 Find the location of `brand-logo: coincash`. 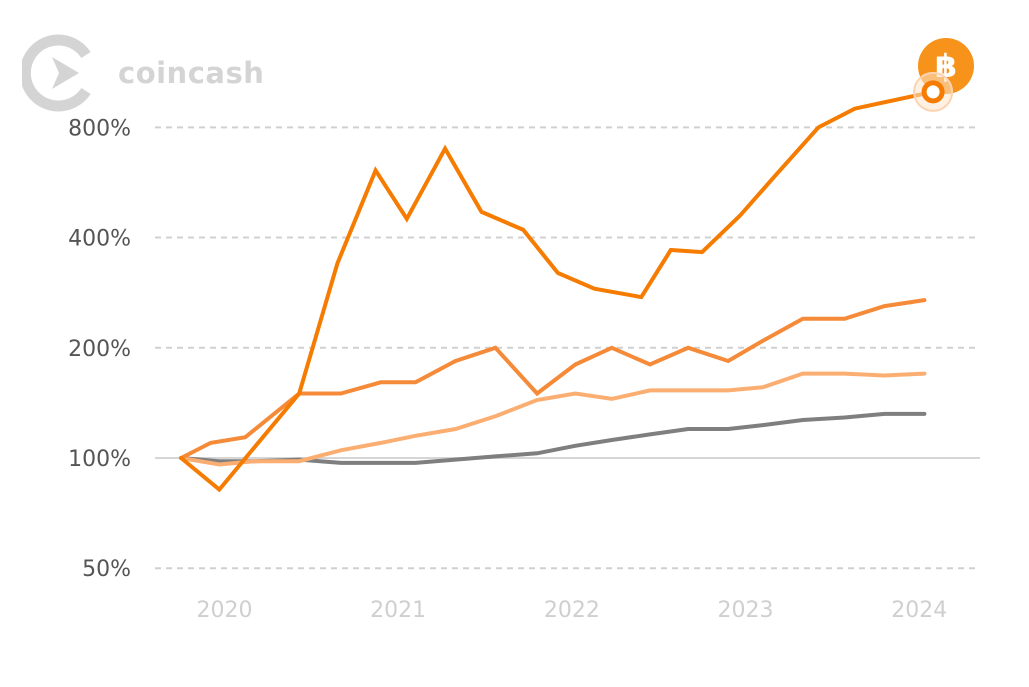

brand-logo: coincash is located at coordinates (143, 73).